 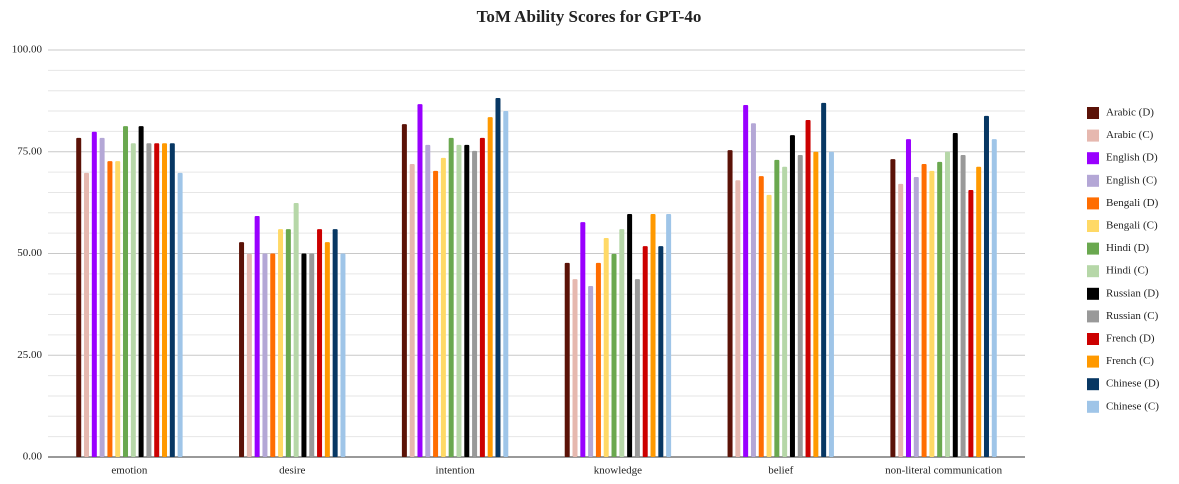 What do you see at coordinates (1132, 158) in the screenshot?
I see `legend-label: English (D)` at bounding box center [1132, 158].